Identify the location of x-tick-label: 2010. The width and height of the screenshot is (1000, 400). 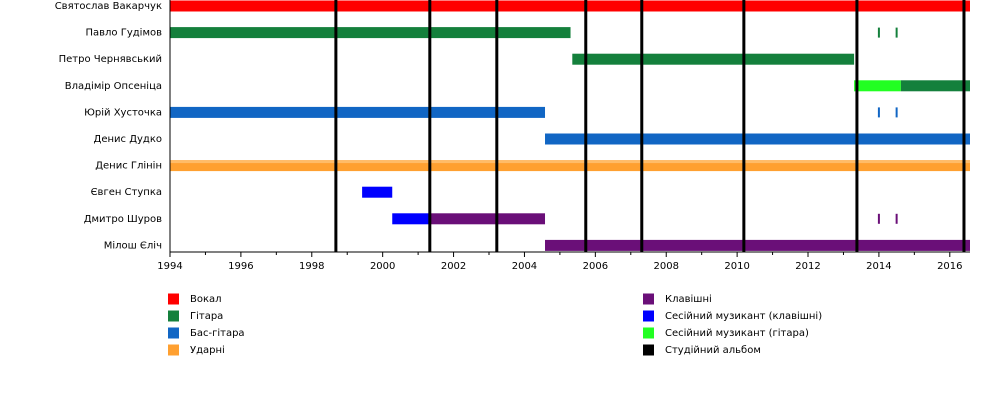
(736, 266).